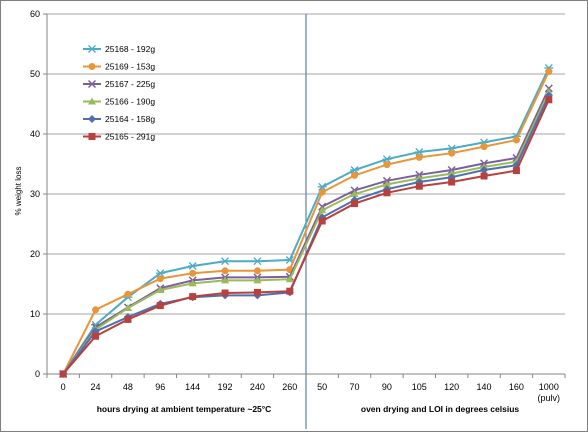 The width and height of the screenshot is (588, 432). Describe the element at coordinates (18, 191) in the screenshot. I see `y-axis-label: % weight loss` at that location.